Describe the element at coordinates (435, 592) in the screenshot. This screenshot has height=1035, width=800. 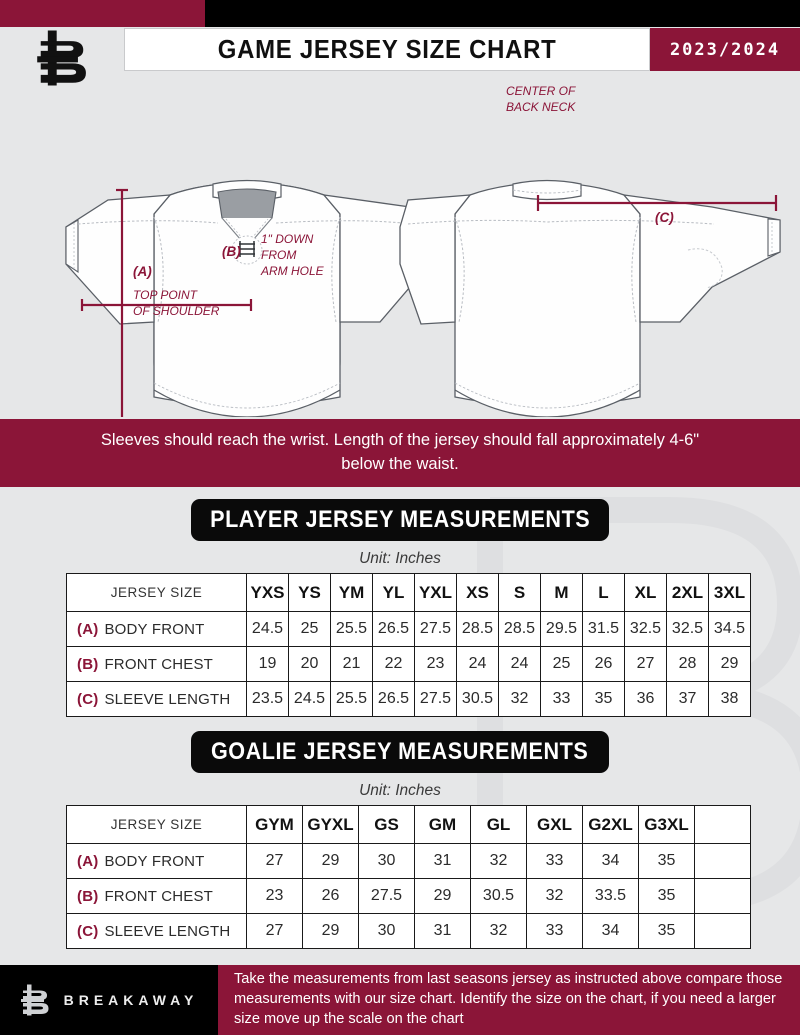
I see `size-header-yxl: YXL` at that location.